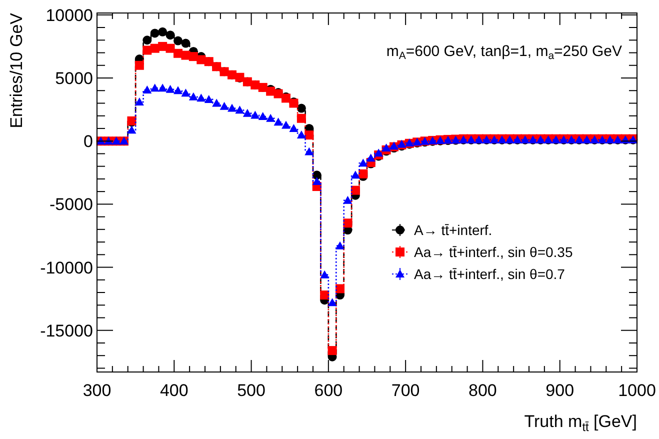 This screenshot has height=439, width=659. What do you see at coordinates (560, 390) in the screenshot?
I see `x-tick-label: 900` at bounding box center [560, 390].